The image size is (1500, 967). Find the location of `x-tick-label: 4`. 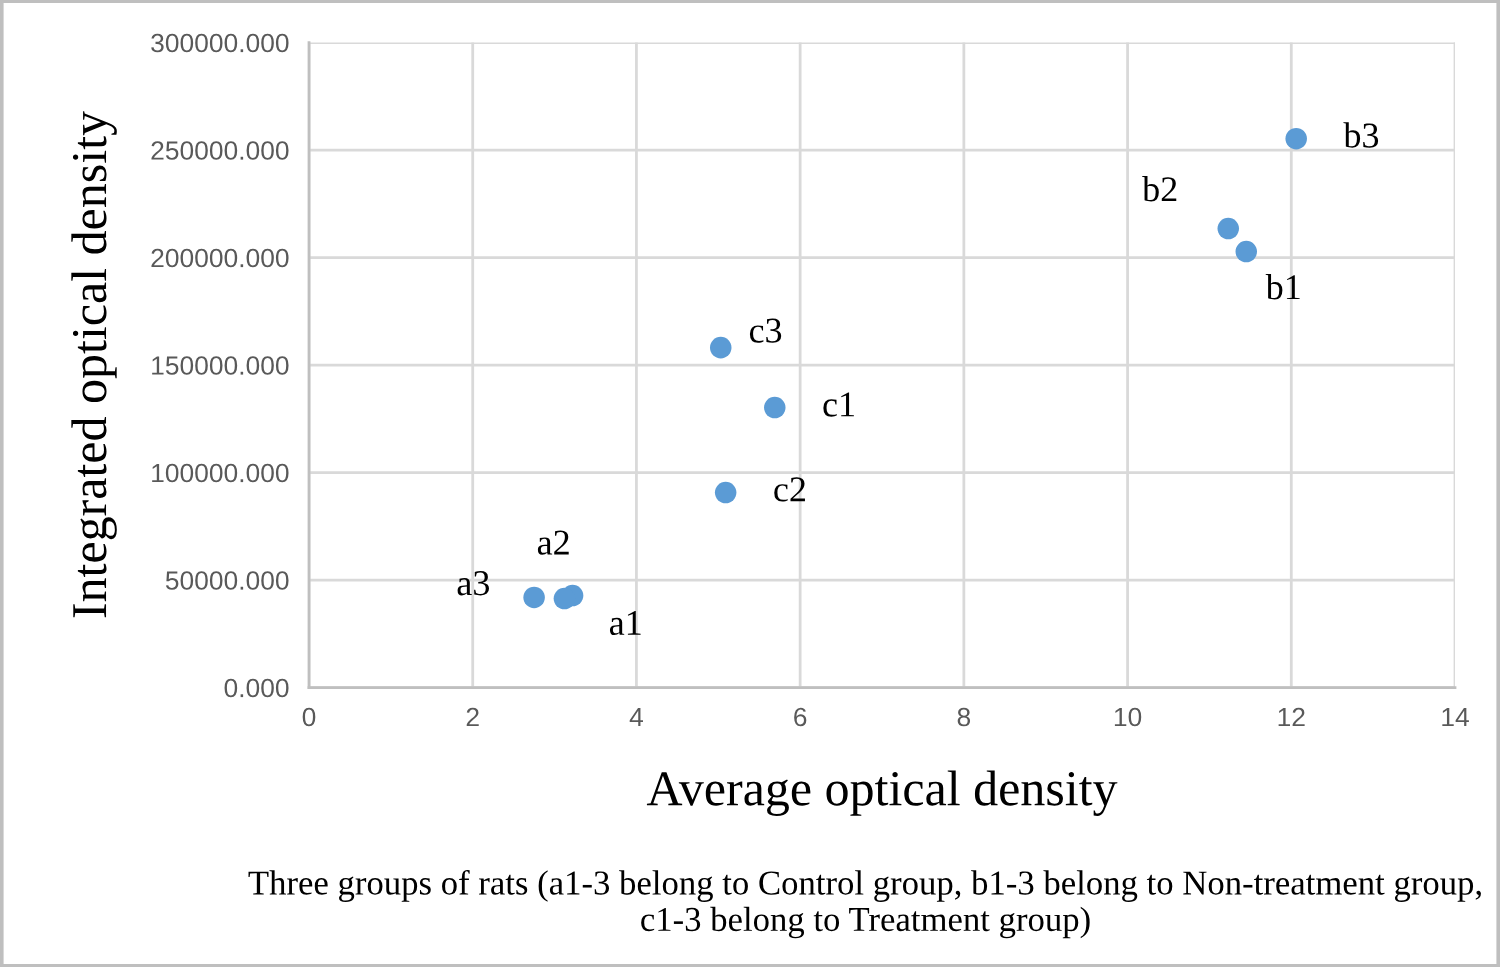

x-tick-label: 4 is located at coordinates (636, 717).